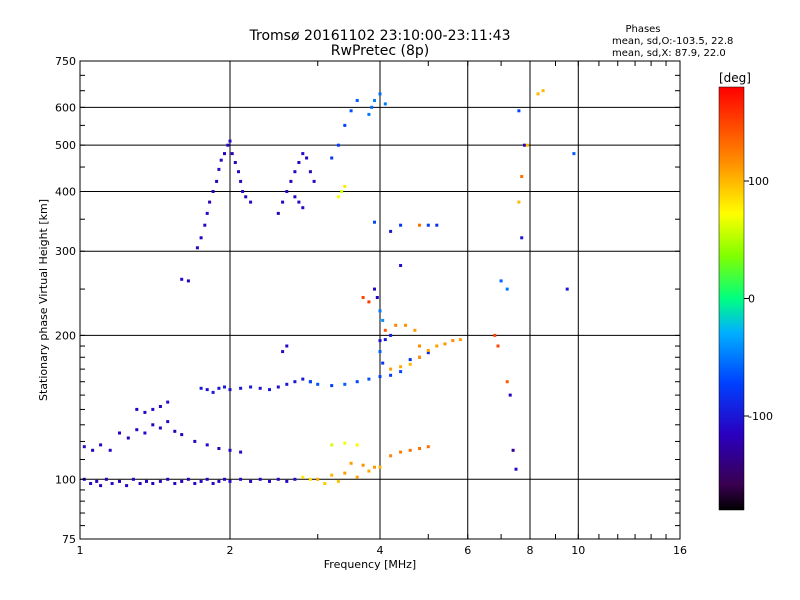 The height and width of the screenshot is (600, 800). Describe the element at coordinates (735, 78) in the screenshot. I see `colorbar-label: [deg]` at that location.